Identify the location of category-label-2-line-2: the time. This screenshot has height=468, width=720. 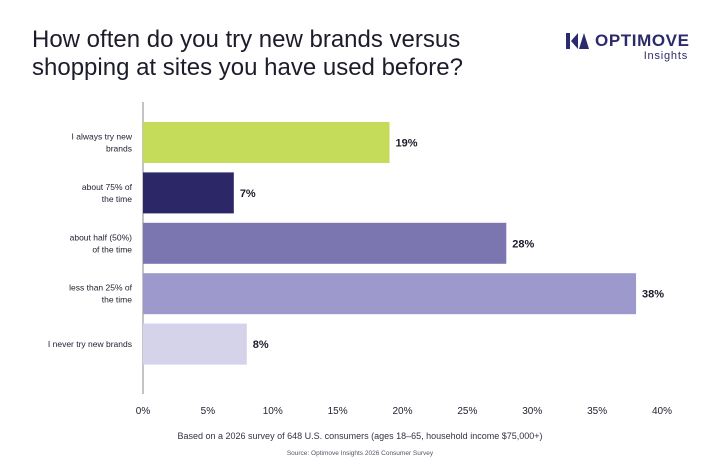
(117, 199).